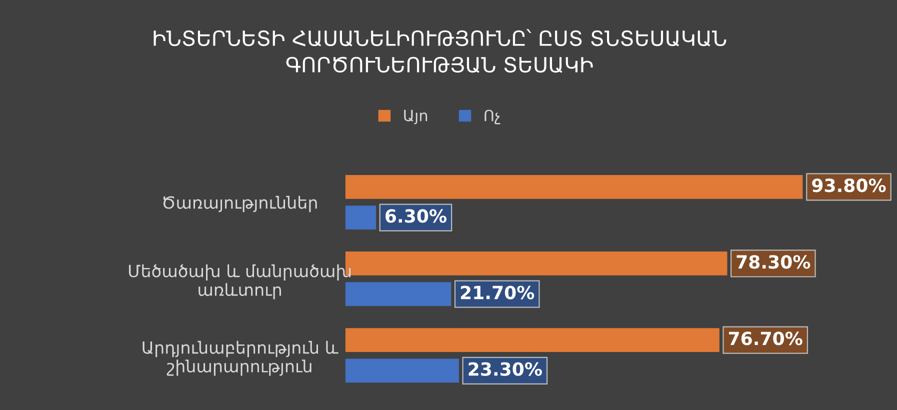 Image resolution: width=897 pixels, height=410 pixels. I want to click on data-label: 93.80%, so click(849, 185).